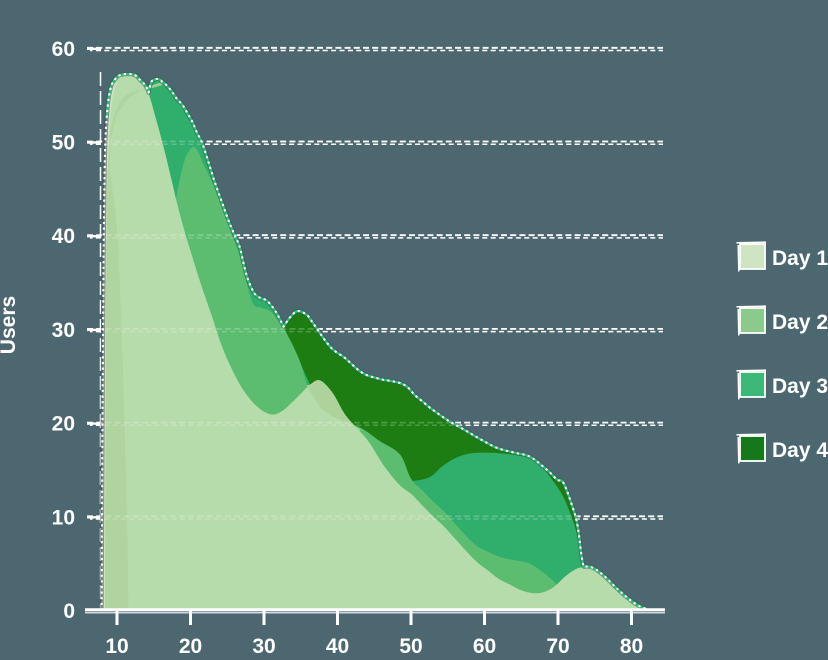 The image size is (828, 660). What do you see at coordinates (557, 646) in the screenshot?
I see `svg-text: 70` at bounding box center [557, 646].